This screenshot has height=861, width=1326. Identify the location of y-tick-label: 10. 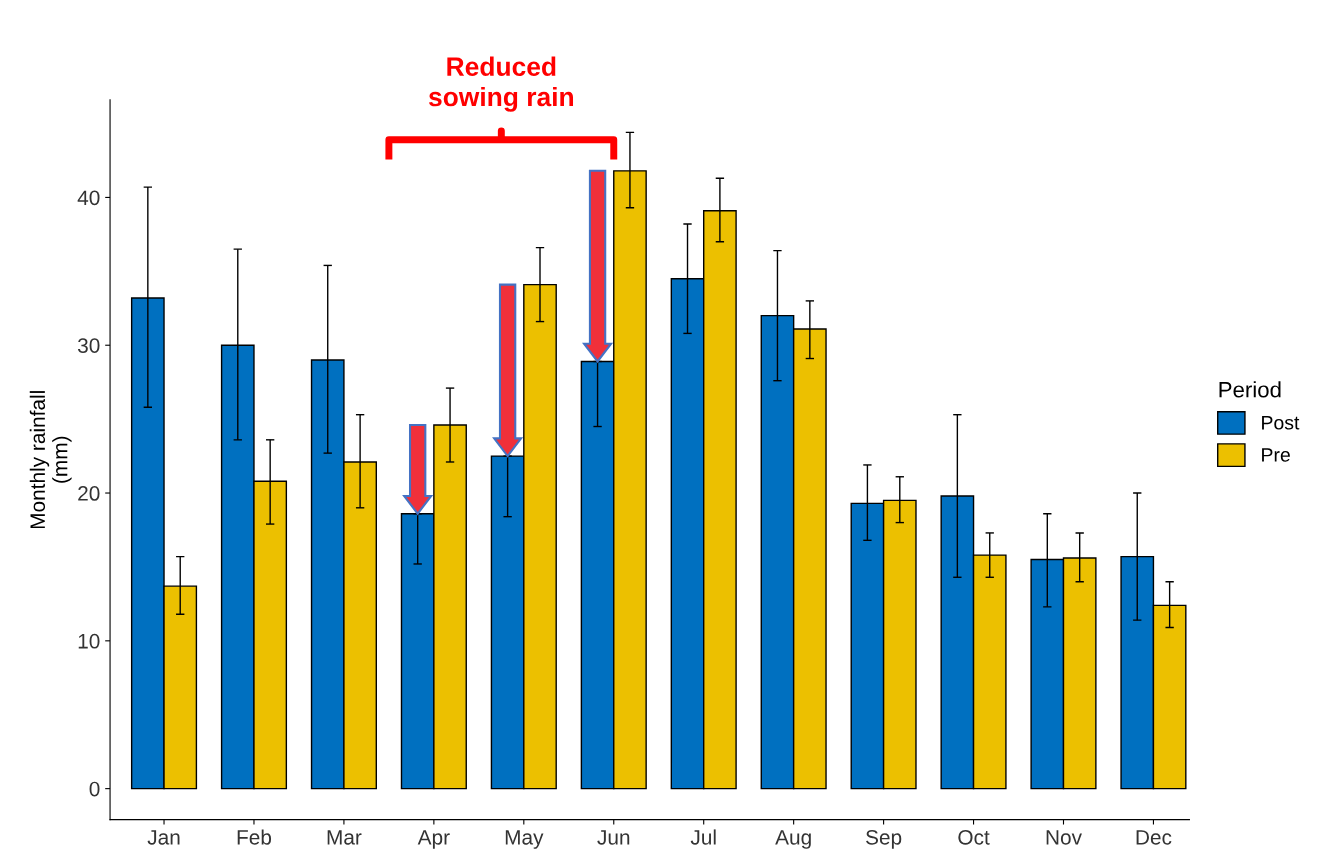
(89, 641).